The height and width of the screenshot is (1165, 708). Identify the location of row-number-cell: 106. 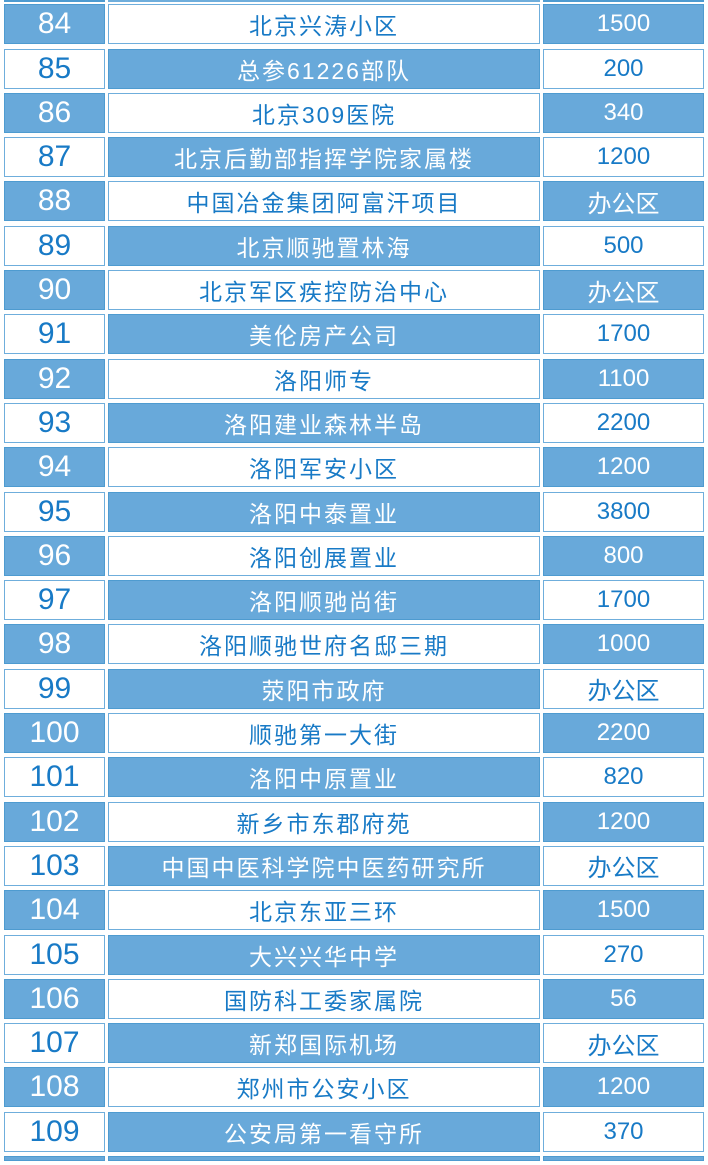
(54, 998).